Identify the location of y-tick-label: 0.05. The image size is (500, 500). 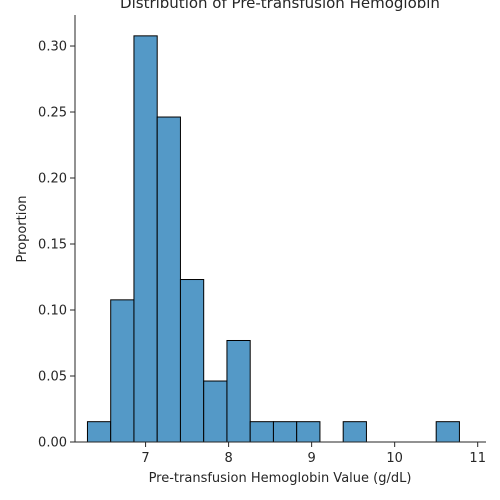
(52, 377).